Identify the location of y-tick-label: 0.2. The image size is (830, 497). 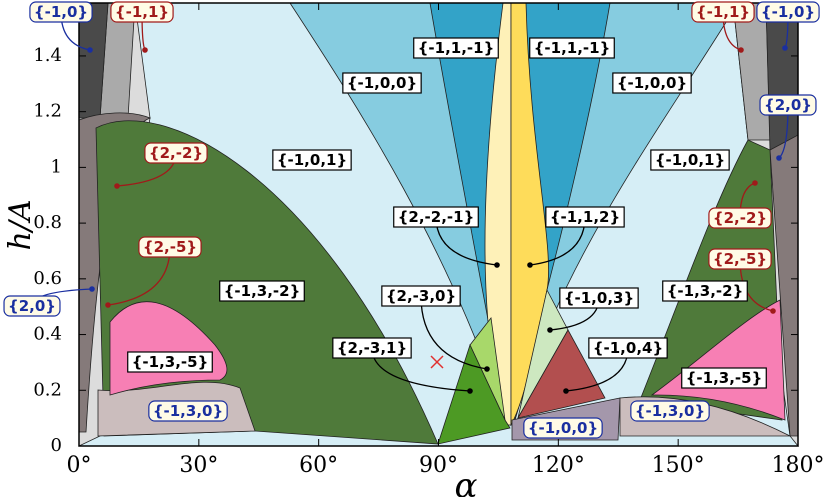
(47, 389).